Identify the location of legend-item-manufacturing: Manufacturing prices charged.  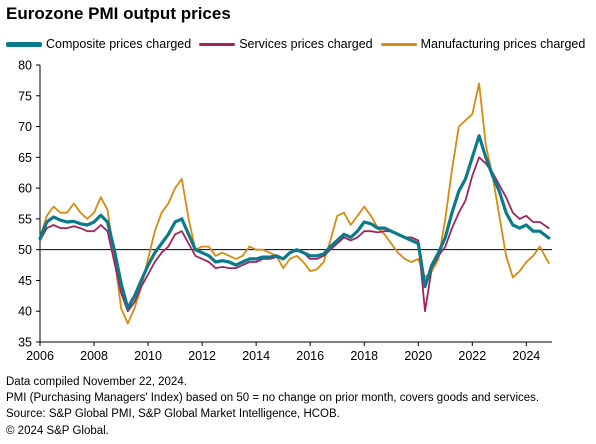
(483, 44).